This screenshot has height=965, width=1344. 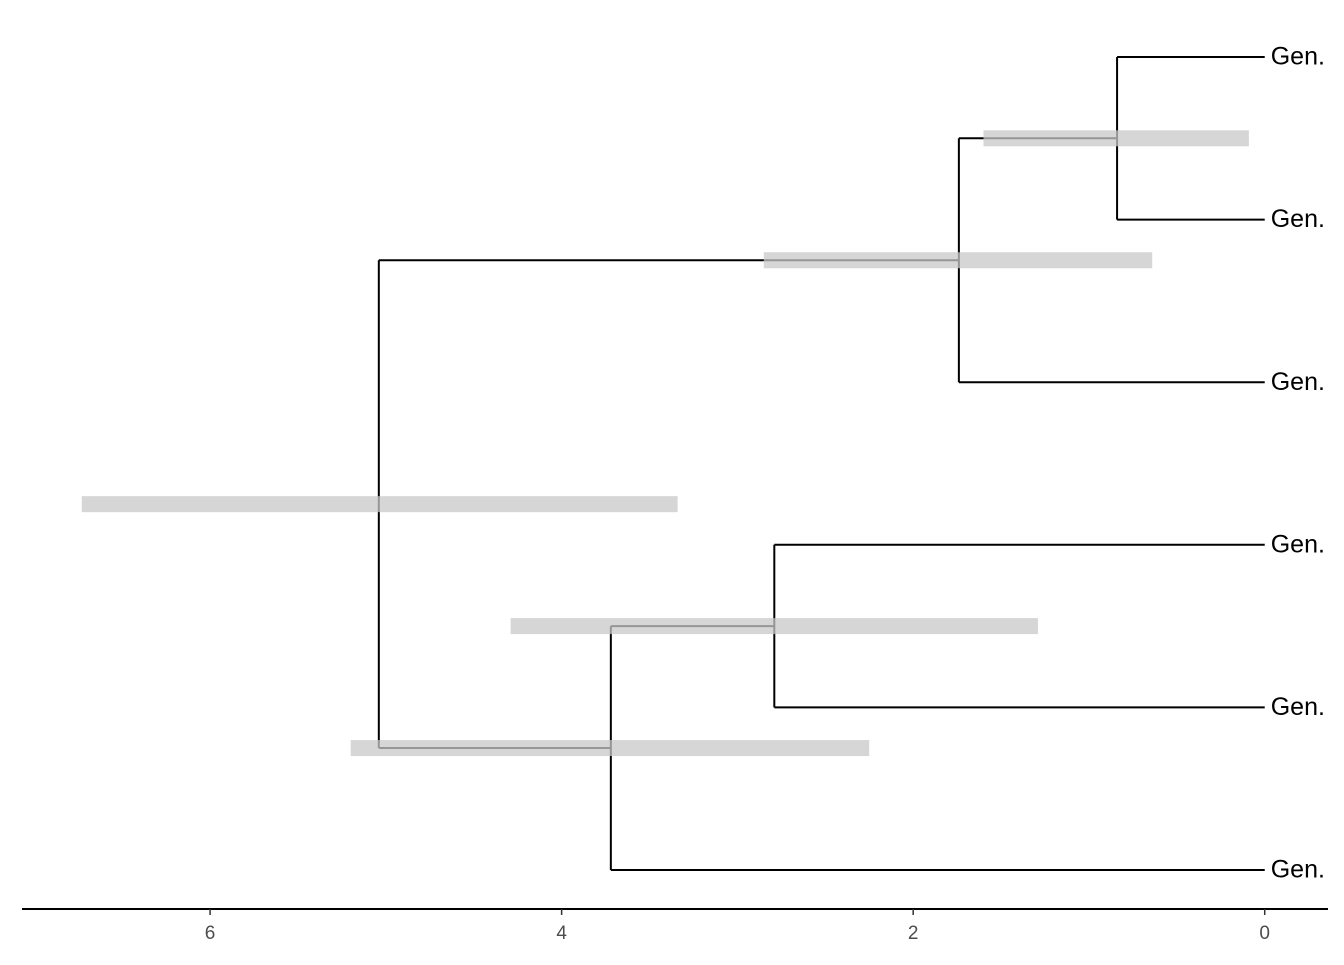 What do you see at coordinates (913, 933) in the screenshot?
I see `x-tick-label: 2` at bounding box center [913, 933].